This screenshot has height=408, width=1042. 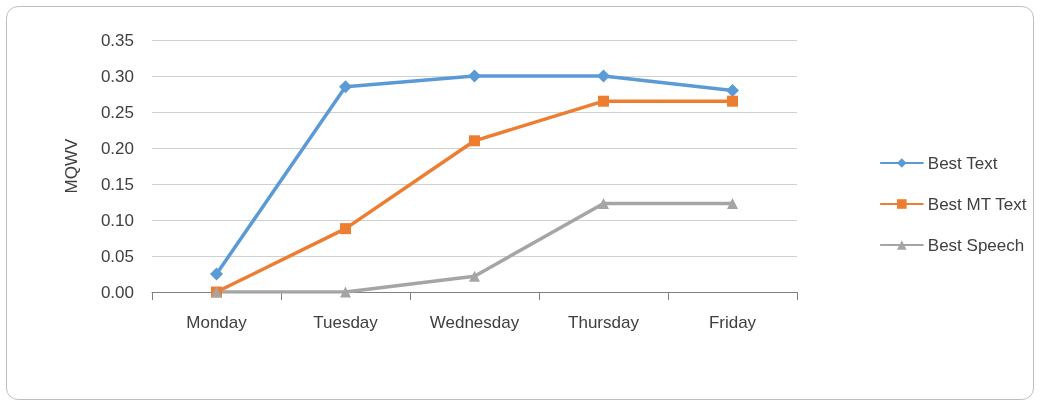 What do you see at coordinates (117, 184) in the screenshot?
I see `y-tick-label: 0.15` at bounding box center [117, 184].